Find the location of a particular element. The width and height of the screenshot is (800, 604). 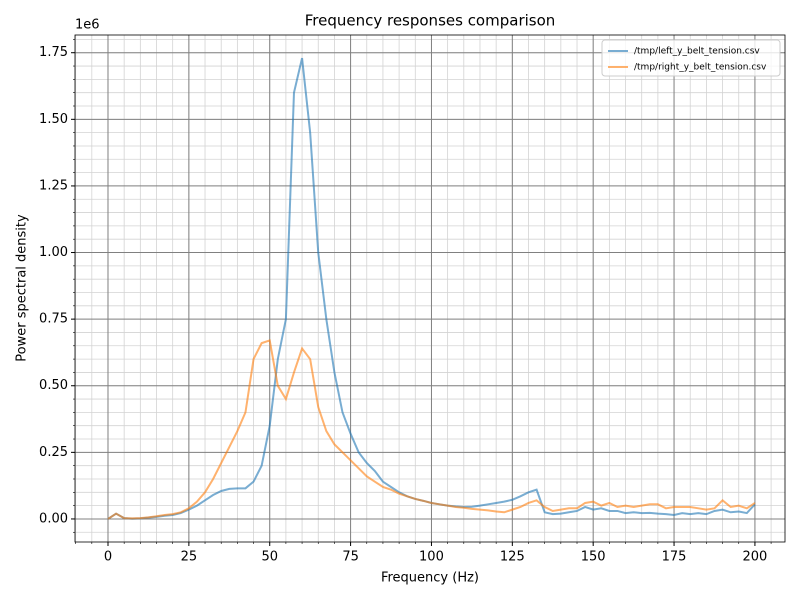

legend-box is located at coordinates (691, 58).